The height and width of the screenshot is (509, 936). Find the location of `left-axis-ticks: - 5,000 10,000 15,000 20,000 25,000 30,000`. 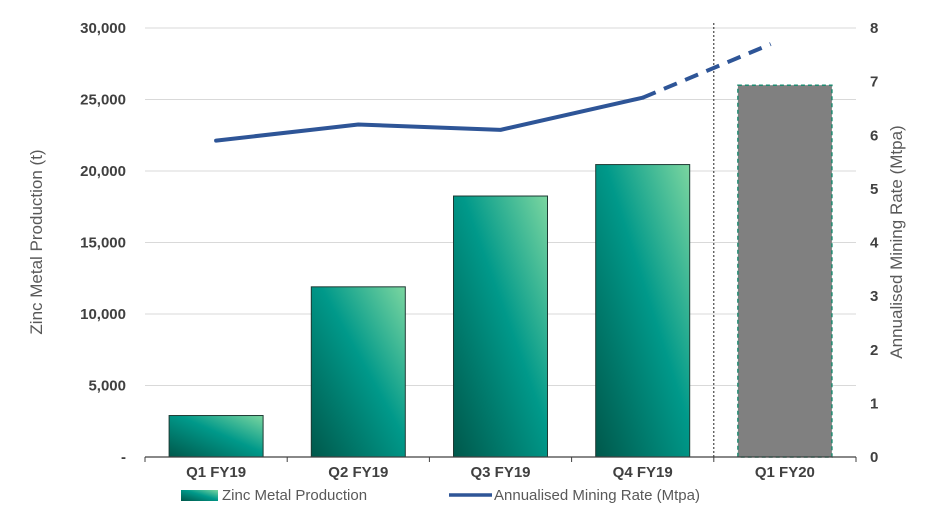

left-axis-ticks: - 5,000 10,000 15,000 20,000 25,000 30,000 is located at coordinates (103, 243).